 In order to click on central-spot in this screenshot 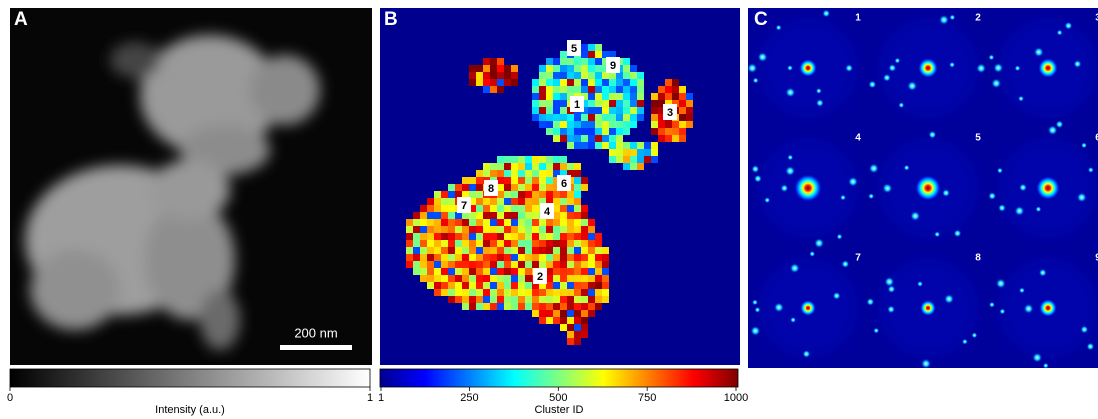, I will do `click(808, 68)`.